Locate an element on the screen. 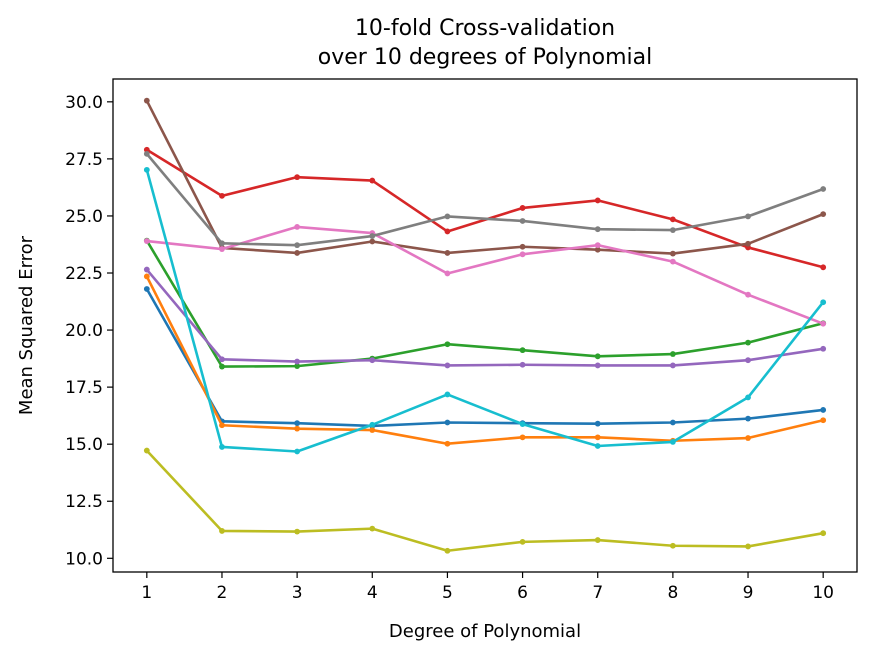  y-axis-label: Mean Squared Error is located at coordinates (26, 325).